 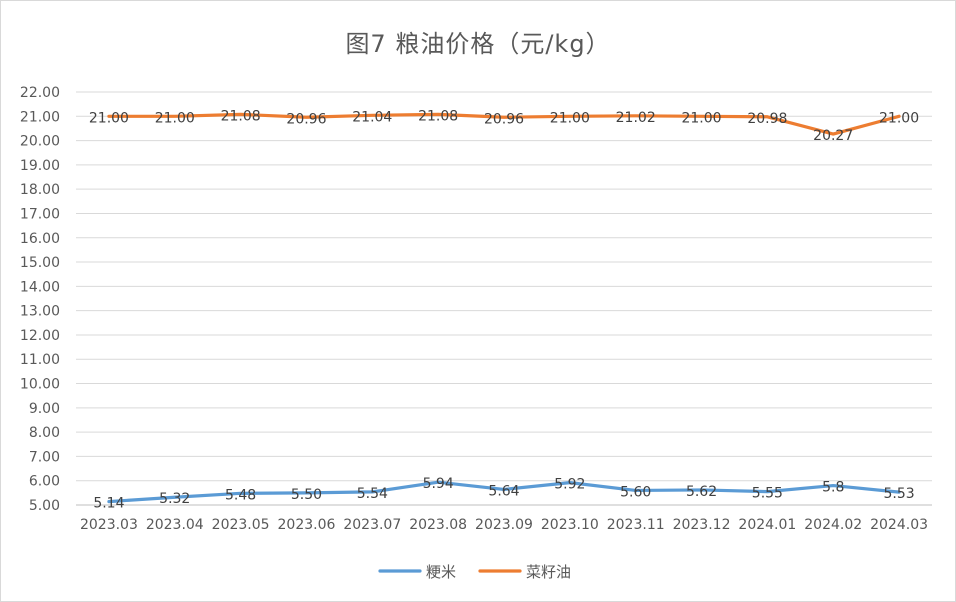 What do you see at coordinates (438, 484) in the screenshot?
I see `data-label: 5.94` at bounding box center [438, 484].